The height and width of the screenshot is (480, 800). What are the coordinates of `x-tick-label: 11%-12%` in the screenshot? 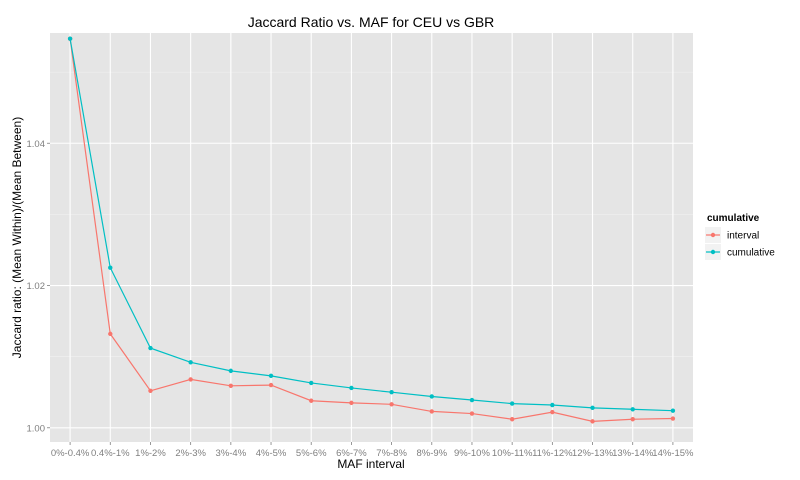 It's located at (552, 453).